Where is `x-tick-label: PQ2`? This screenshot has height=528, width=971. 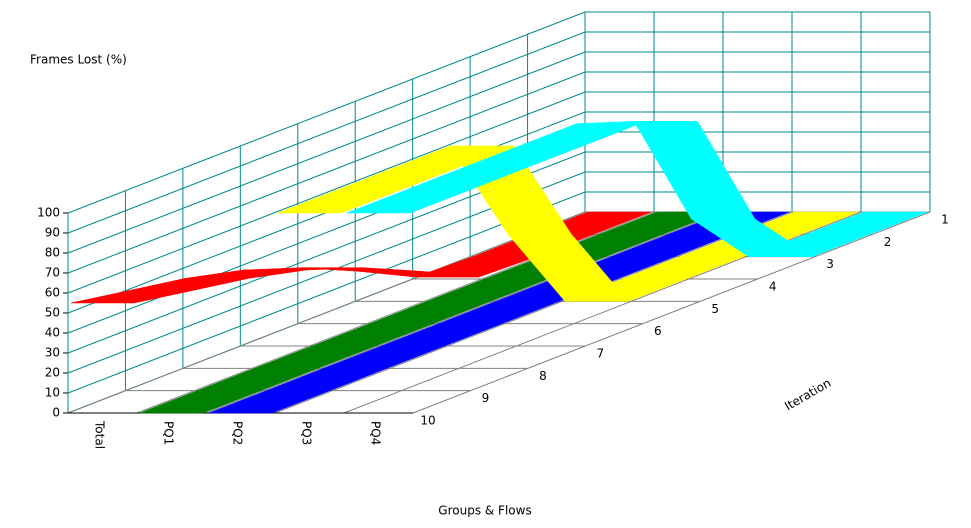
x-tick-label: PQ2 is located at coordinates (238, 433).